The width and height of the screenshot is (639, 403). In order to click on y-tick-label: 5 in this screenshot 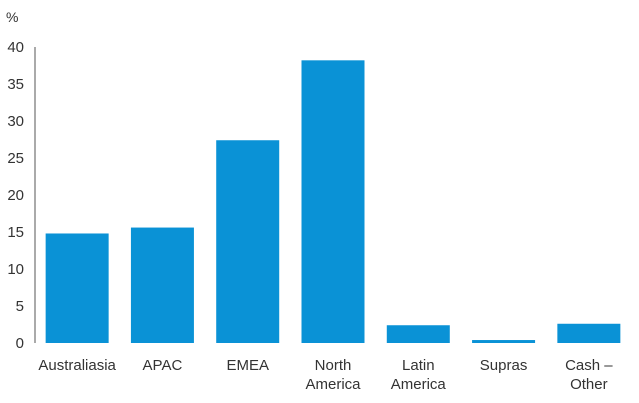, I will do `click(20, 306)`.